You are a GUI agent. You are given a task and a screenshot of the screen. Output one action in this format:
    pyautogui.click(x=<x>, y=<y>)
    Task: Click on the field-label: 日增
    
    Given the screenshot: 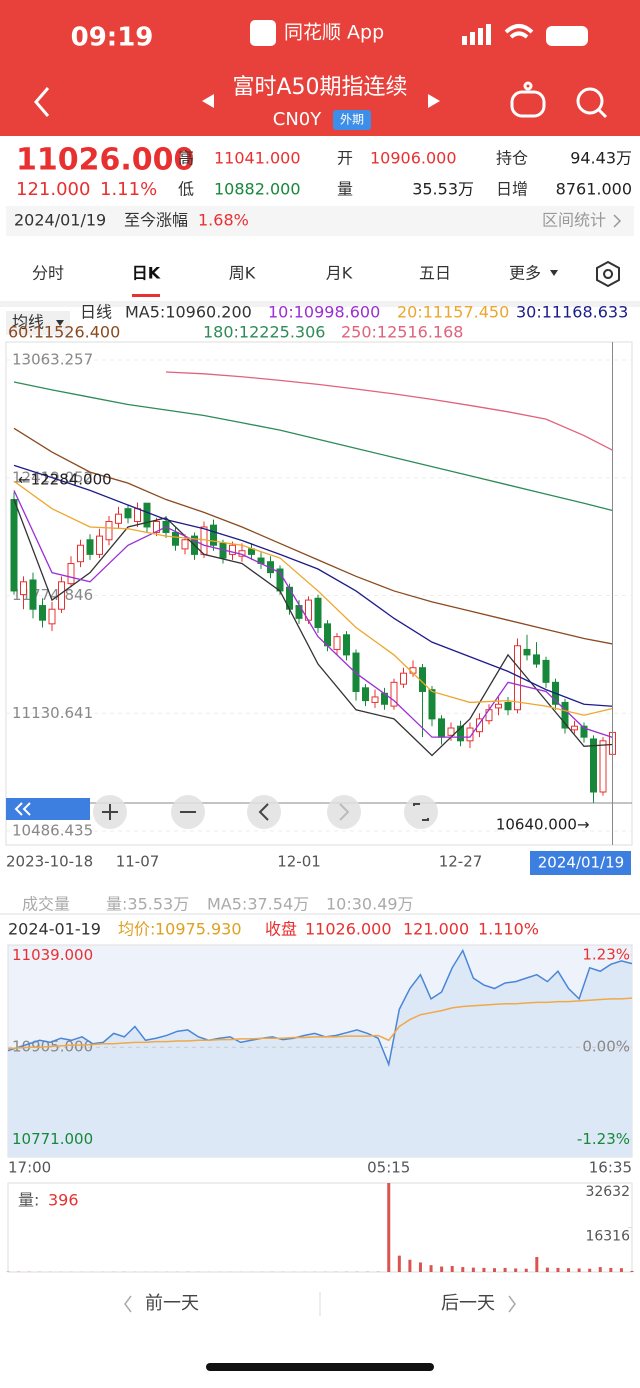 What is the action you would take?
    pyautogui.click(x=512, y=189)
    